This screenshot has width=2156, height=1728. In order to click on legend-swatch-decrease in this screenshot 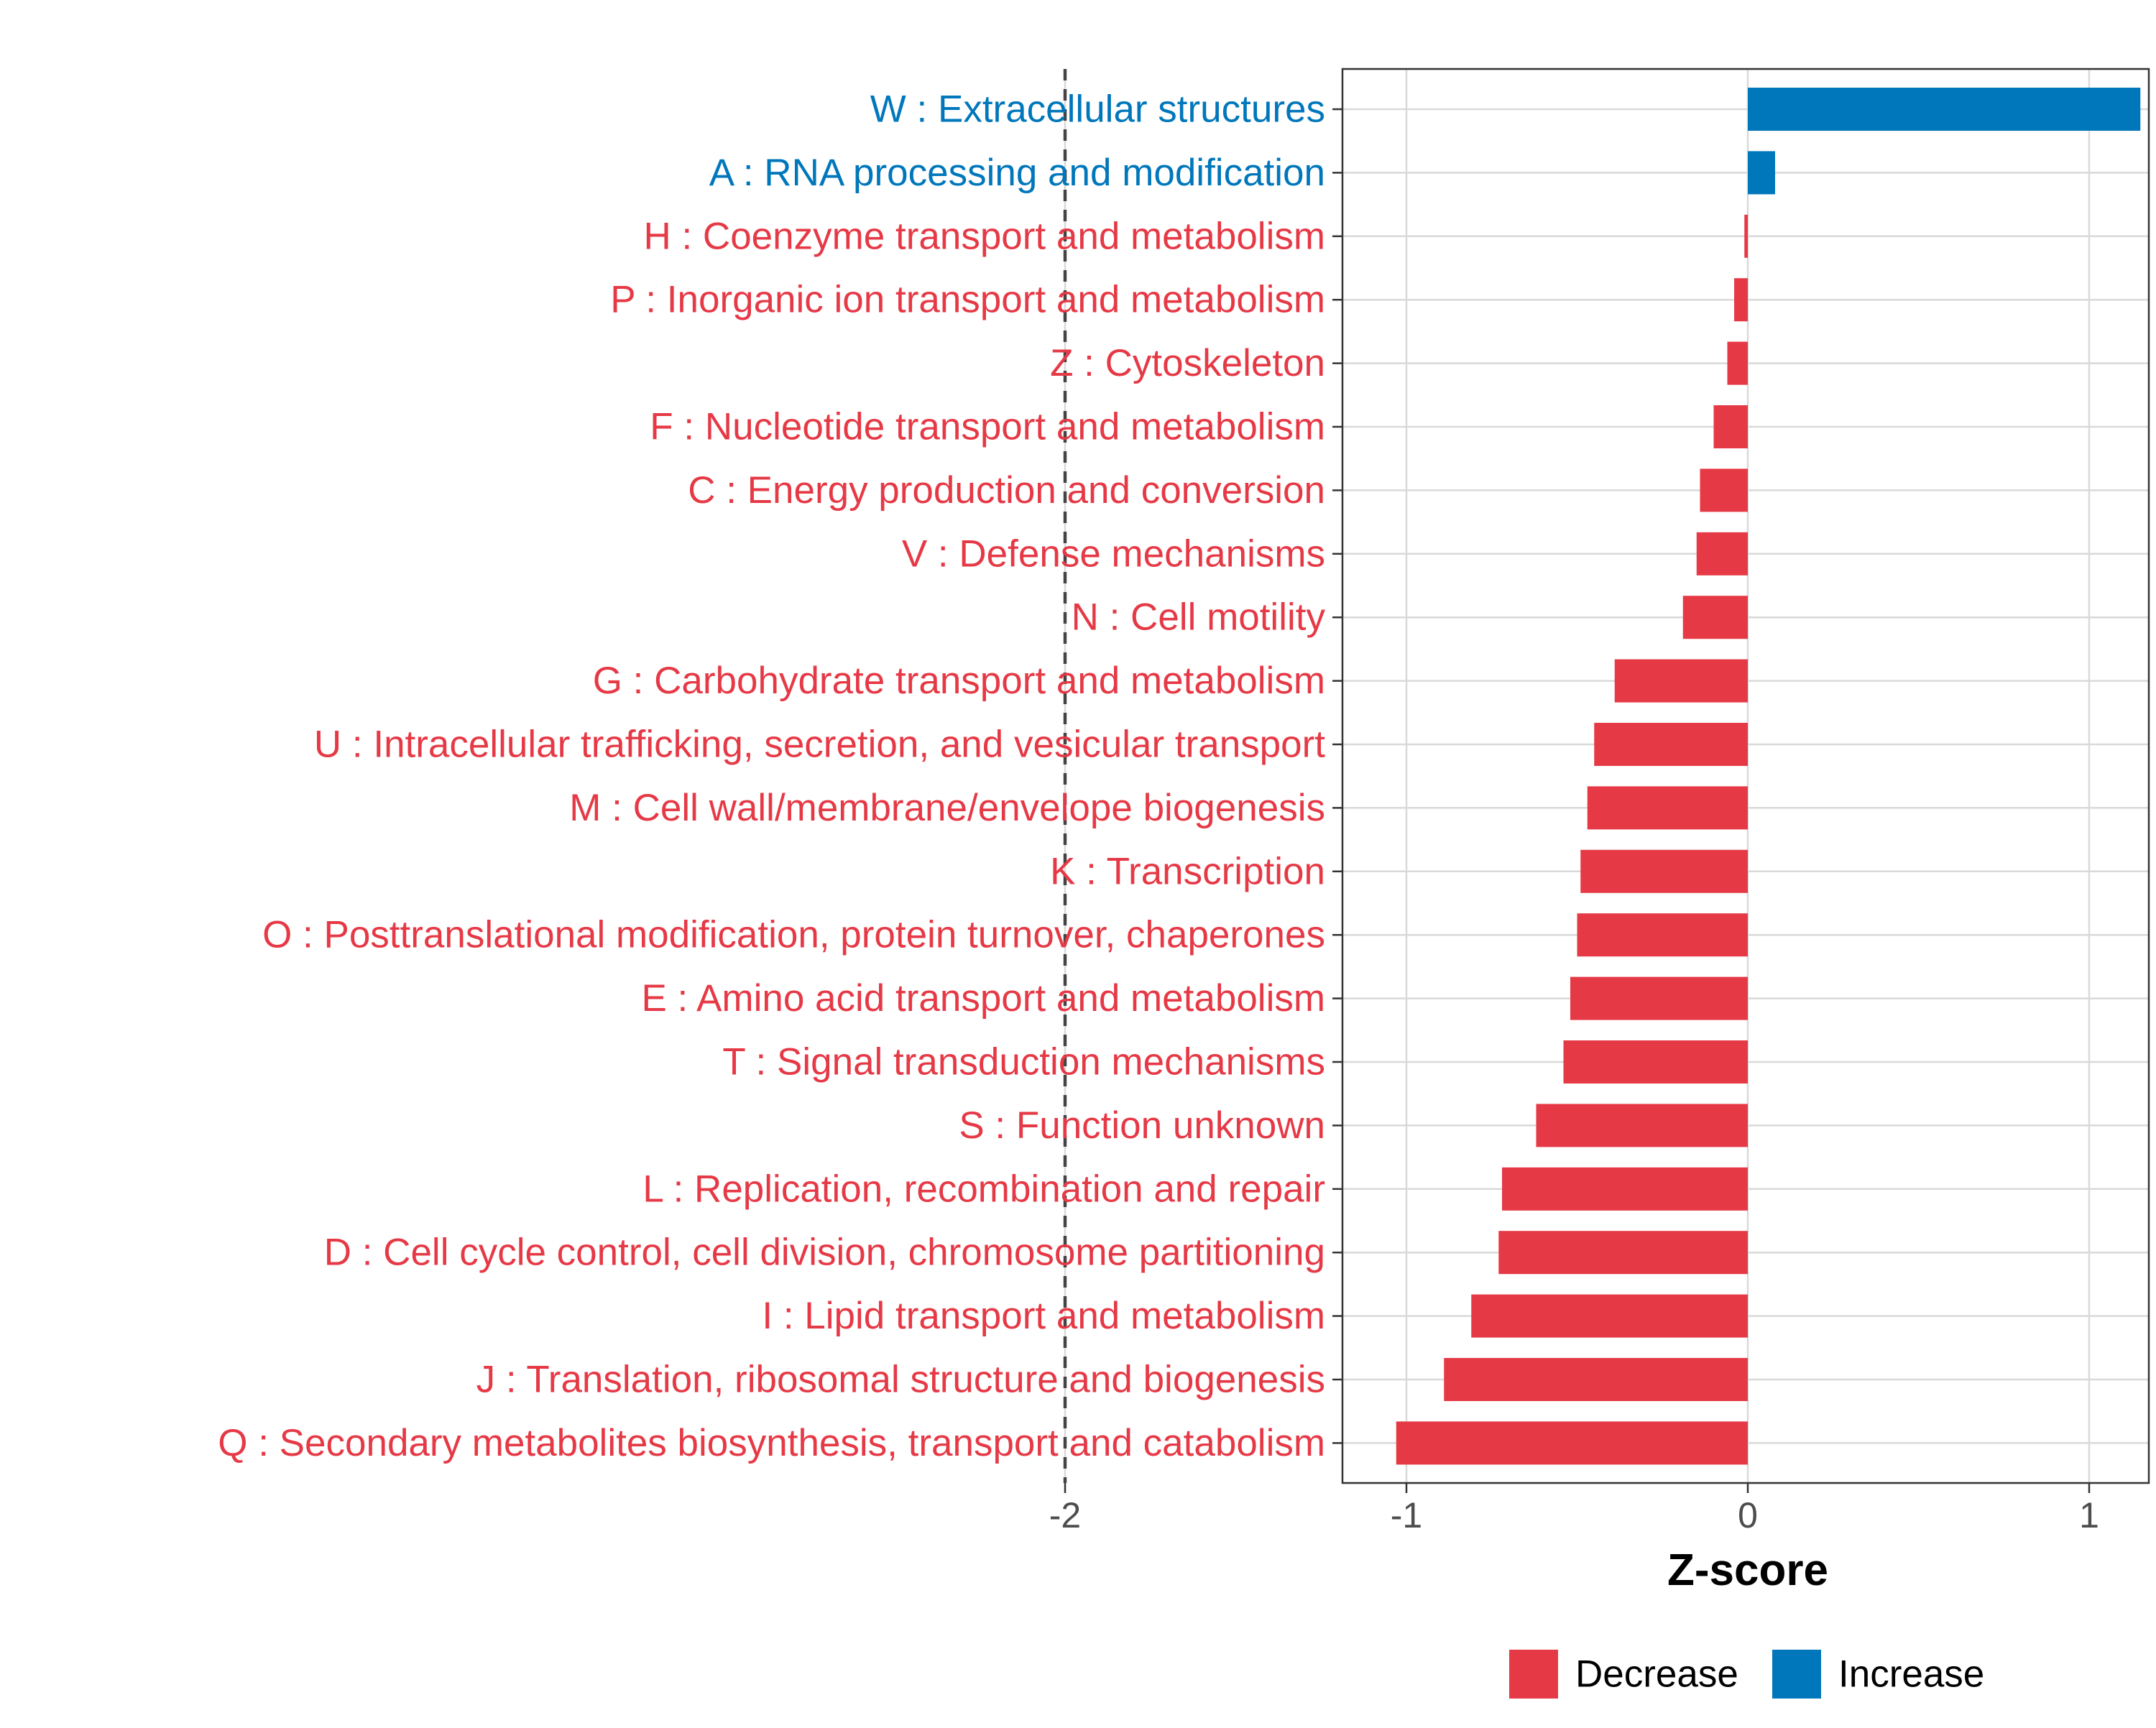, I will do `click(1533, 1675)`.